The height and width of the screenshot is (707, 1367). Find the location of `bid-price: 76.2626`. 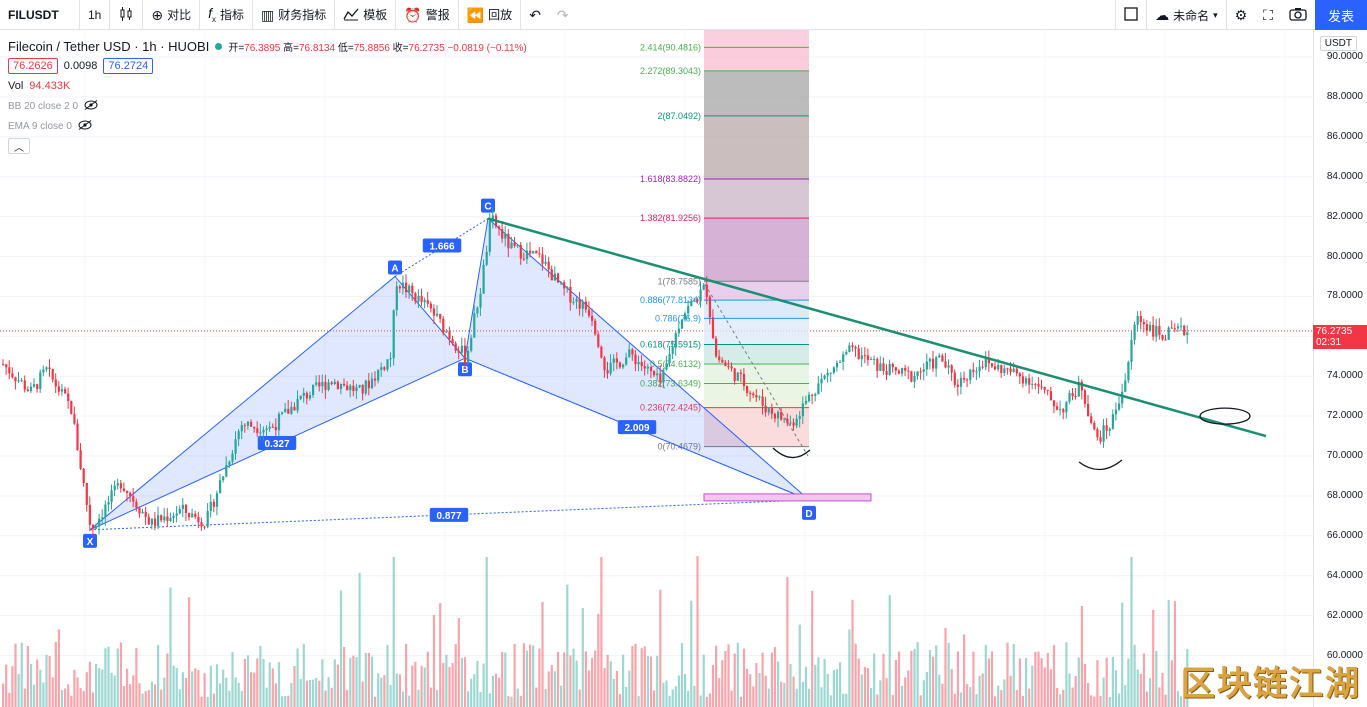

bid-price: 76.2626 is located at coordinates (33, 66).